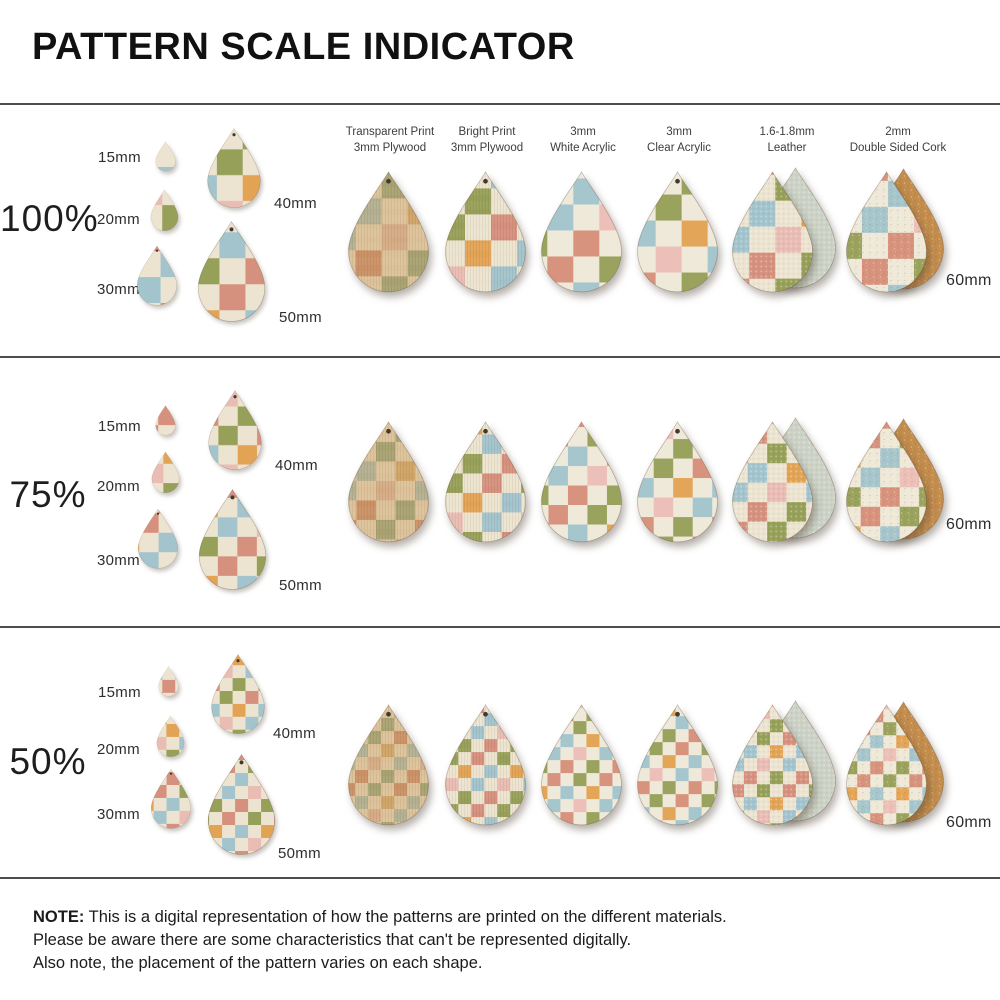 The width and height of the screenshot is (1000, 1000). I want to click on page-title: PATTERN SCALE INDICATOR, so click(303, 47).